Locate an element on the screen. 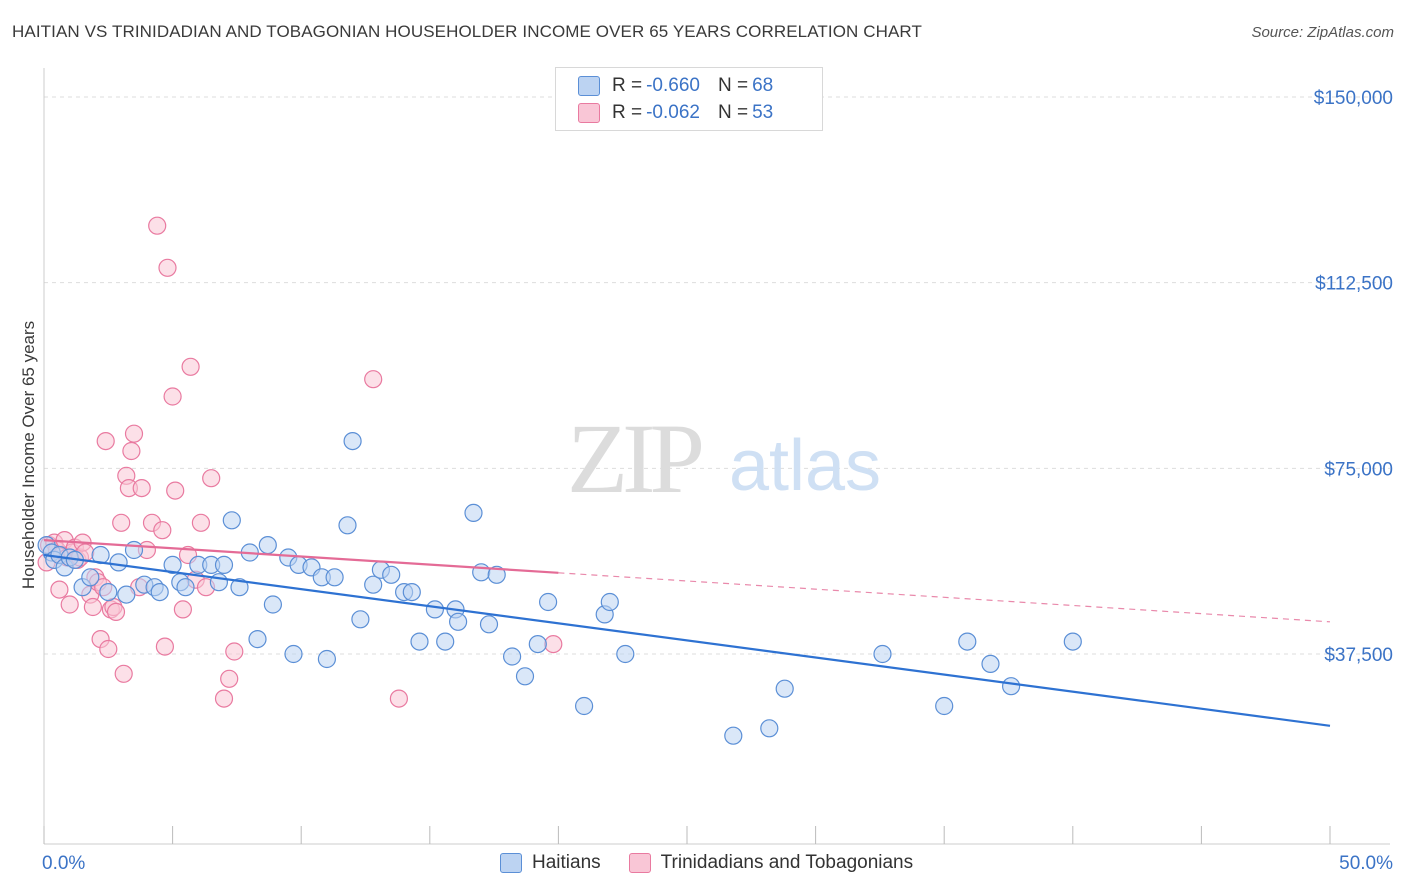 This screenshot has width=1406, height=892. series-legend: Haitians Trinidadians and Tobagonians is located at coordinates (720, 863).